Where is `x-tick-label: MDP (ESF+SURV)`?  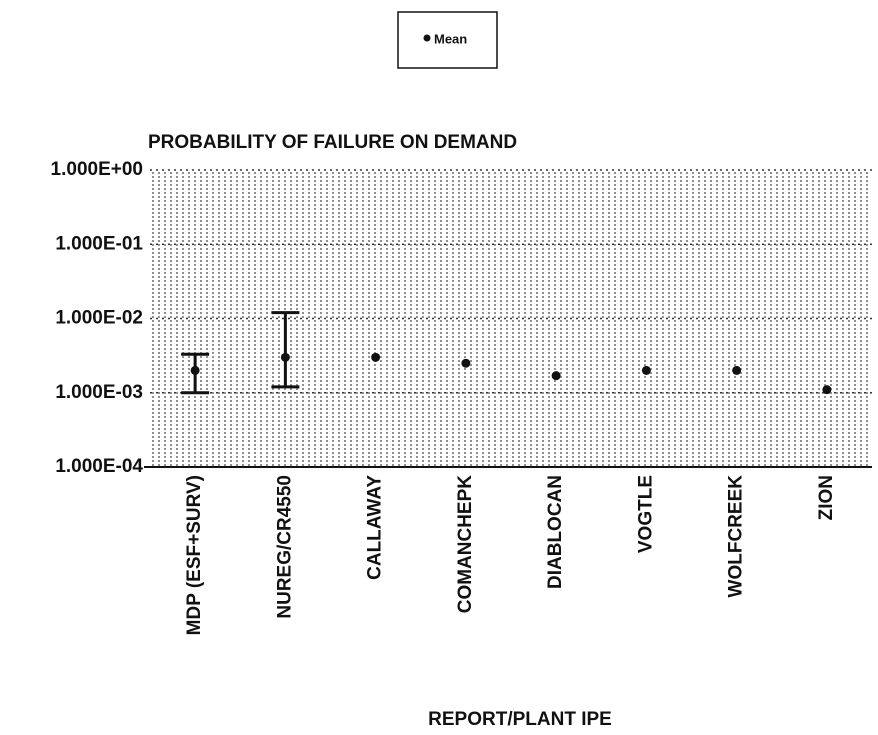 x-tick-label: MDP (ESF+SURV) is located at coordinates (194, 555).